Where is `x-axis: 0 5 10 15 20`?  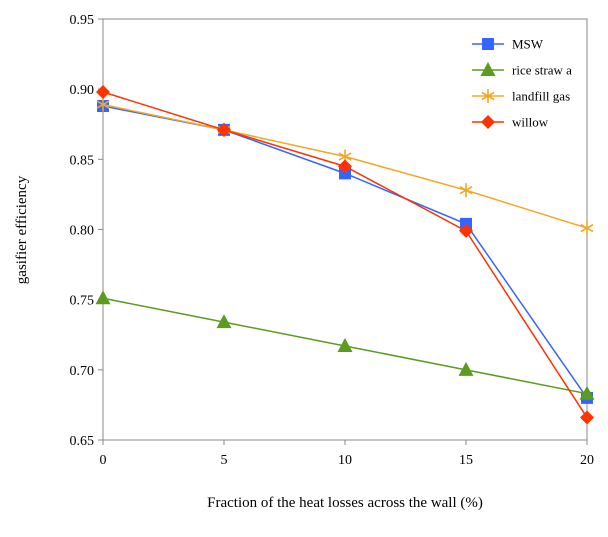
x-axis: 0 5 10 15 20 is located at coordinates (347, 454).